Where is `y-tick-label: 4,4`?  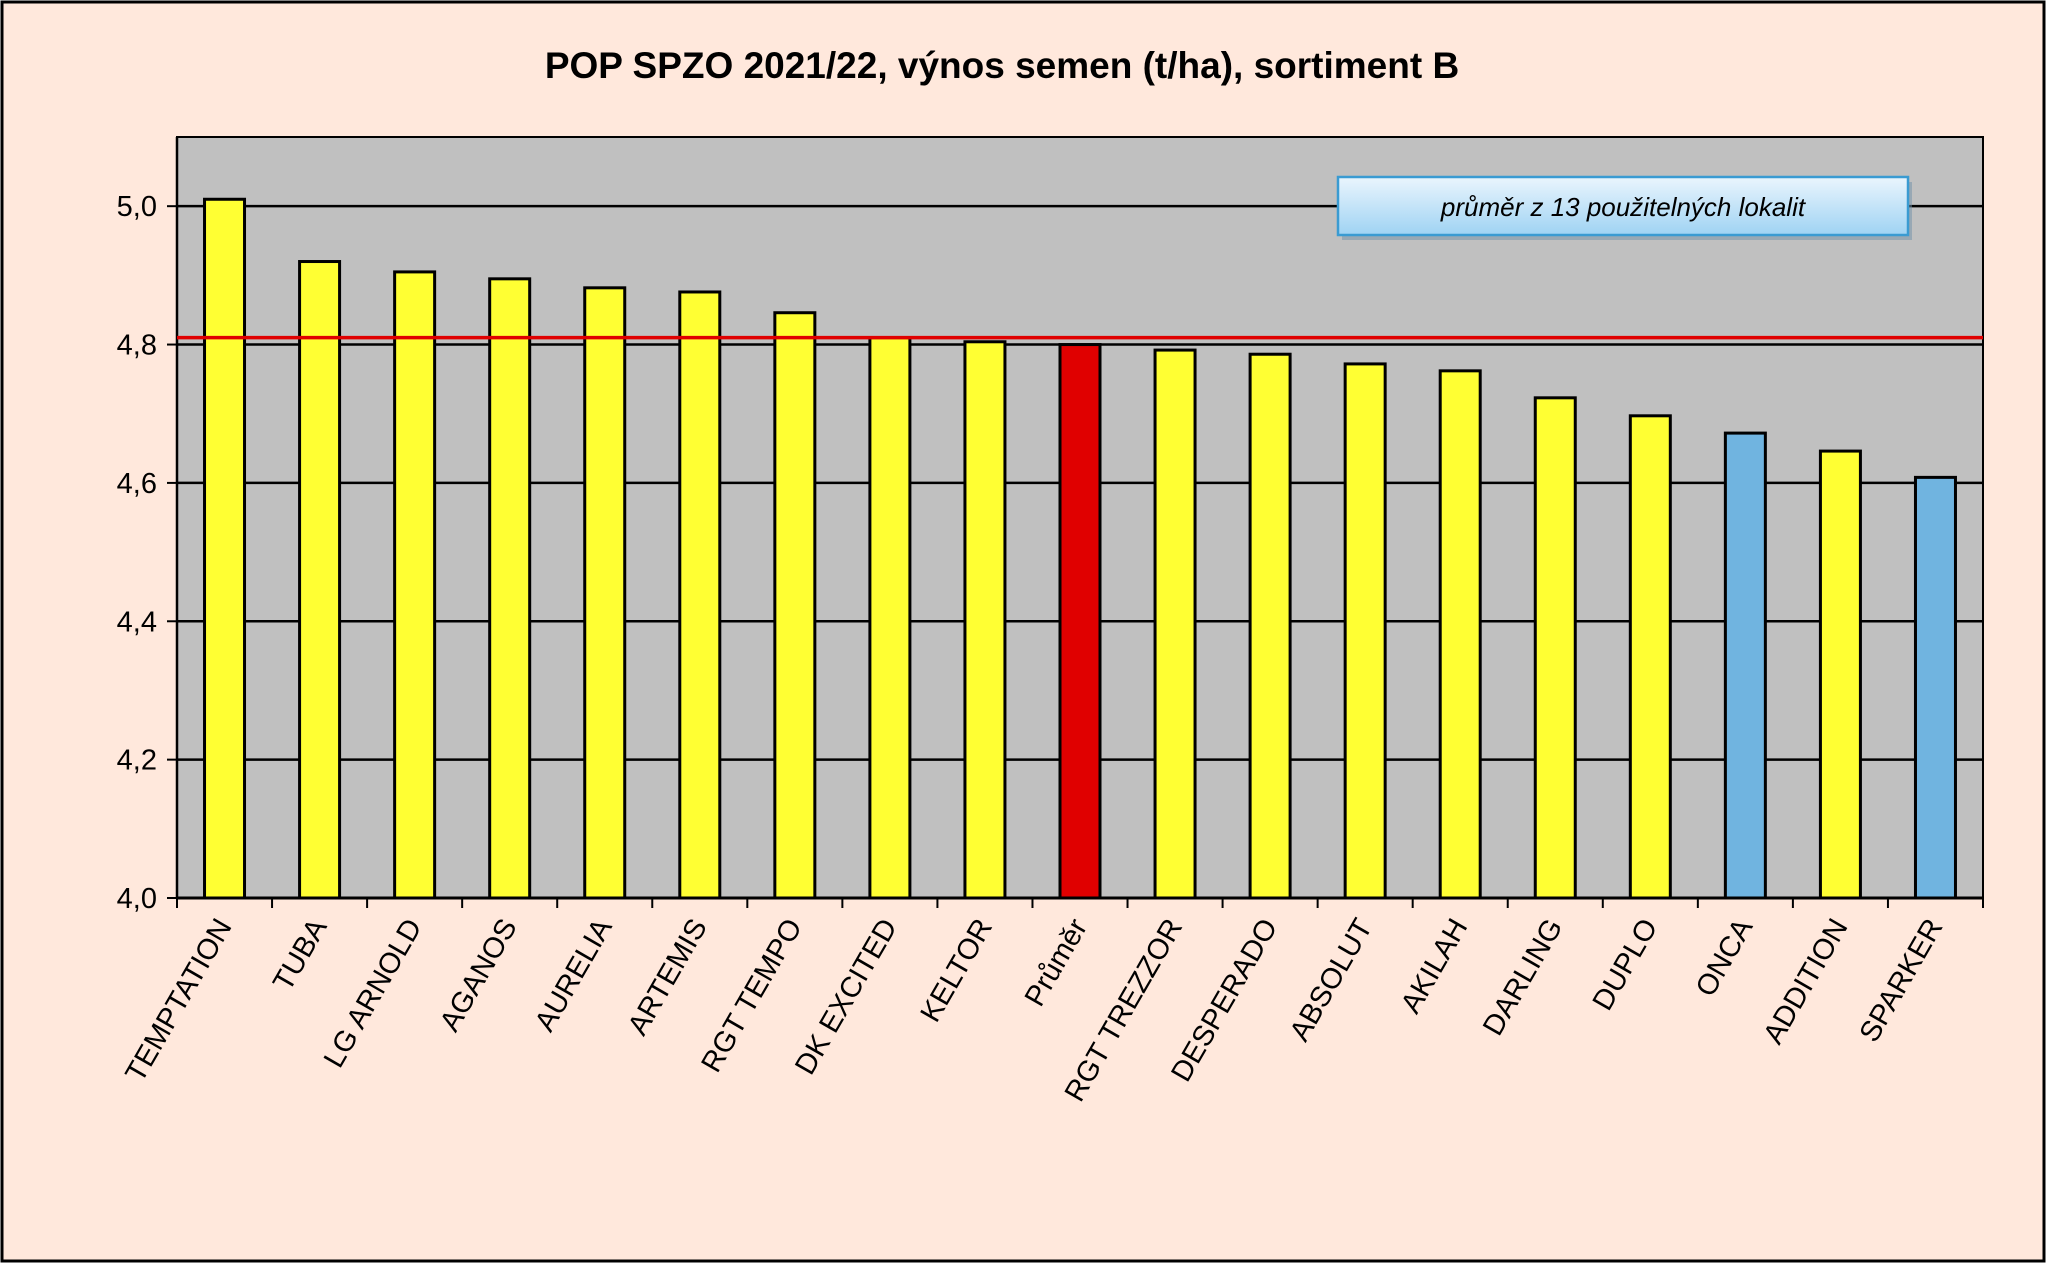
y-tick-label: 4,4 is located at coordinates (137, 622).